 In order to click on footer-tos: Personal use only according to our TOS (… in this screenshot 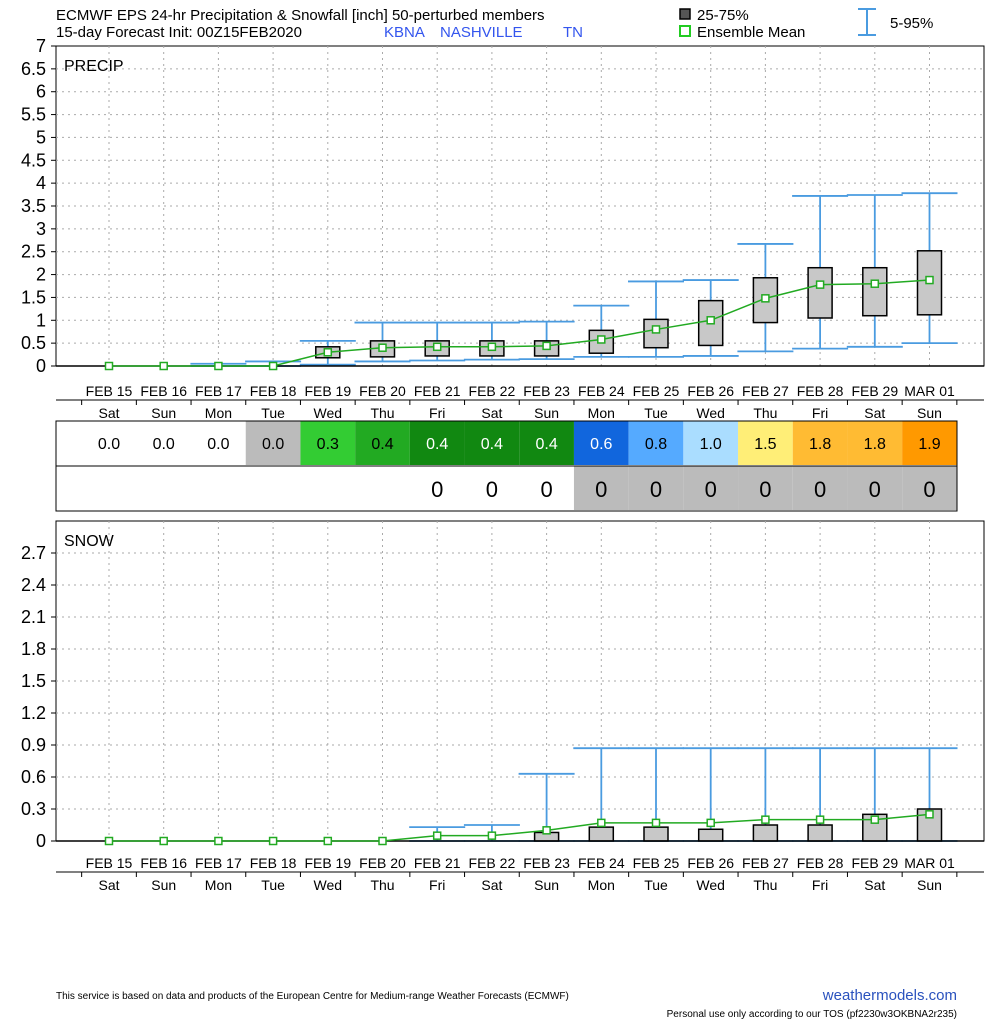, I will do `click(812, 1014)`.